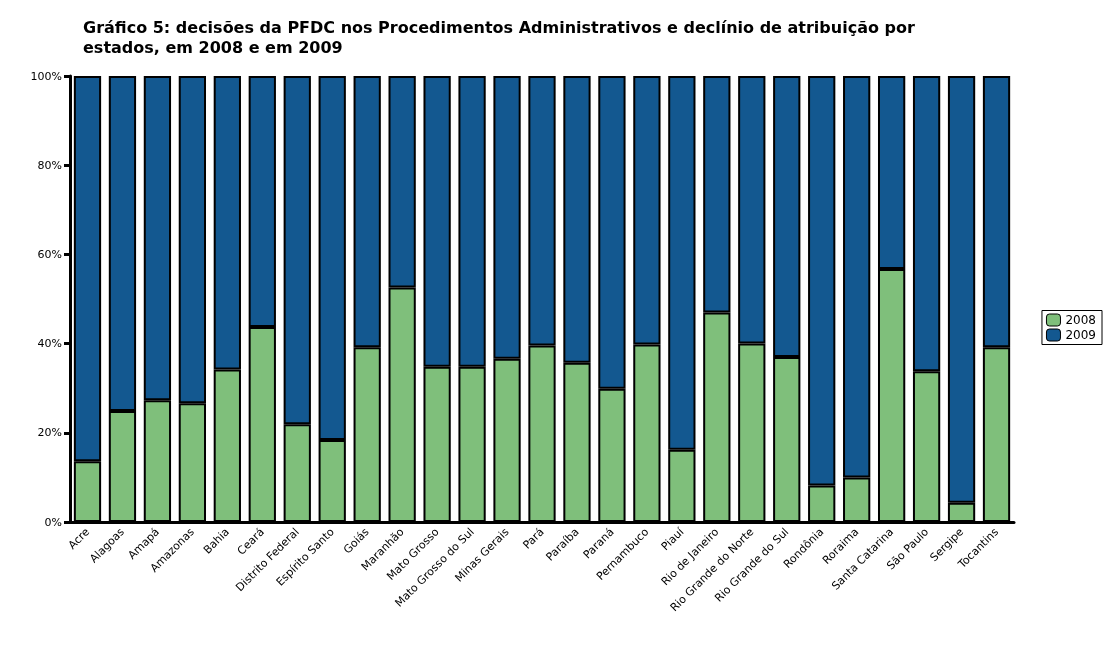 The height and width of the screenshot is (655, 1112). I want to click on y-tick-label: 100%, so click(46, 76).